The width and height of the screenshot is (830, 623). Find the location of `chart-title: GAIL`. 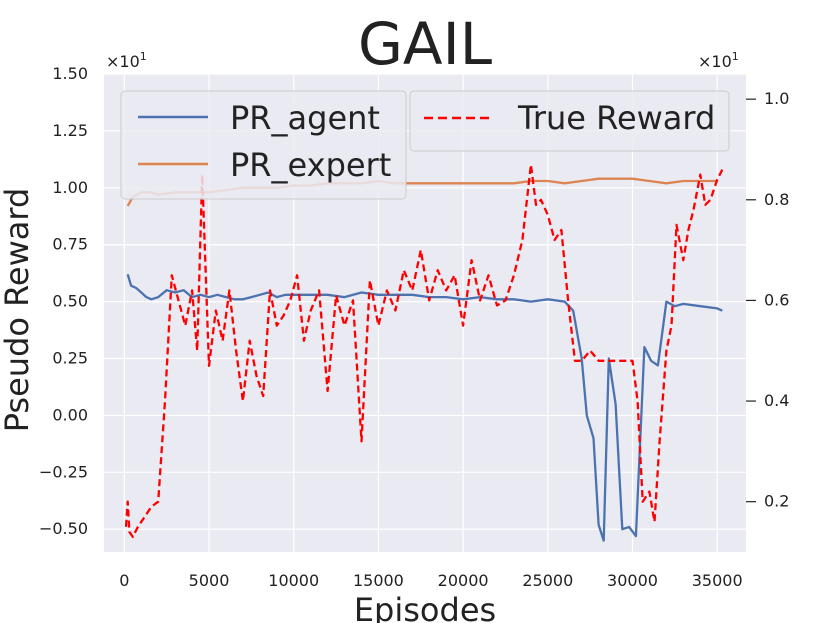

chart-title: GAIL is located at coordinates (425, 44).